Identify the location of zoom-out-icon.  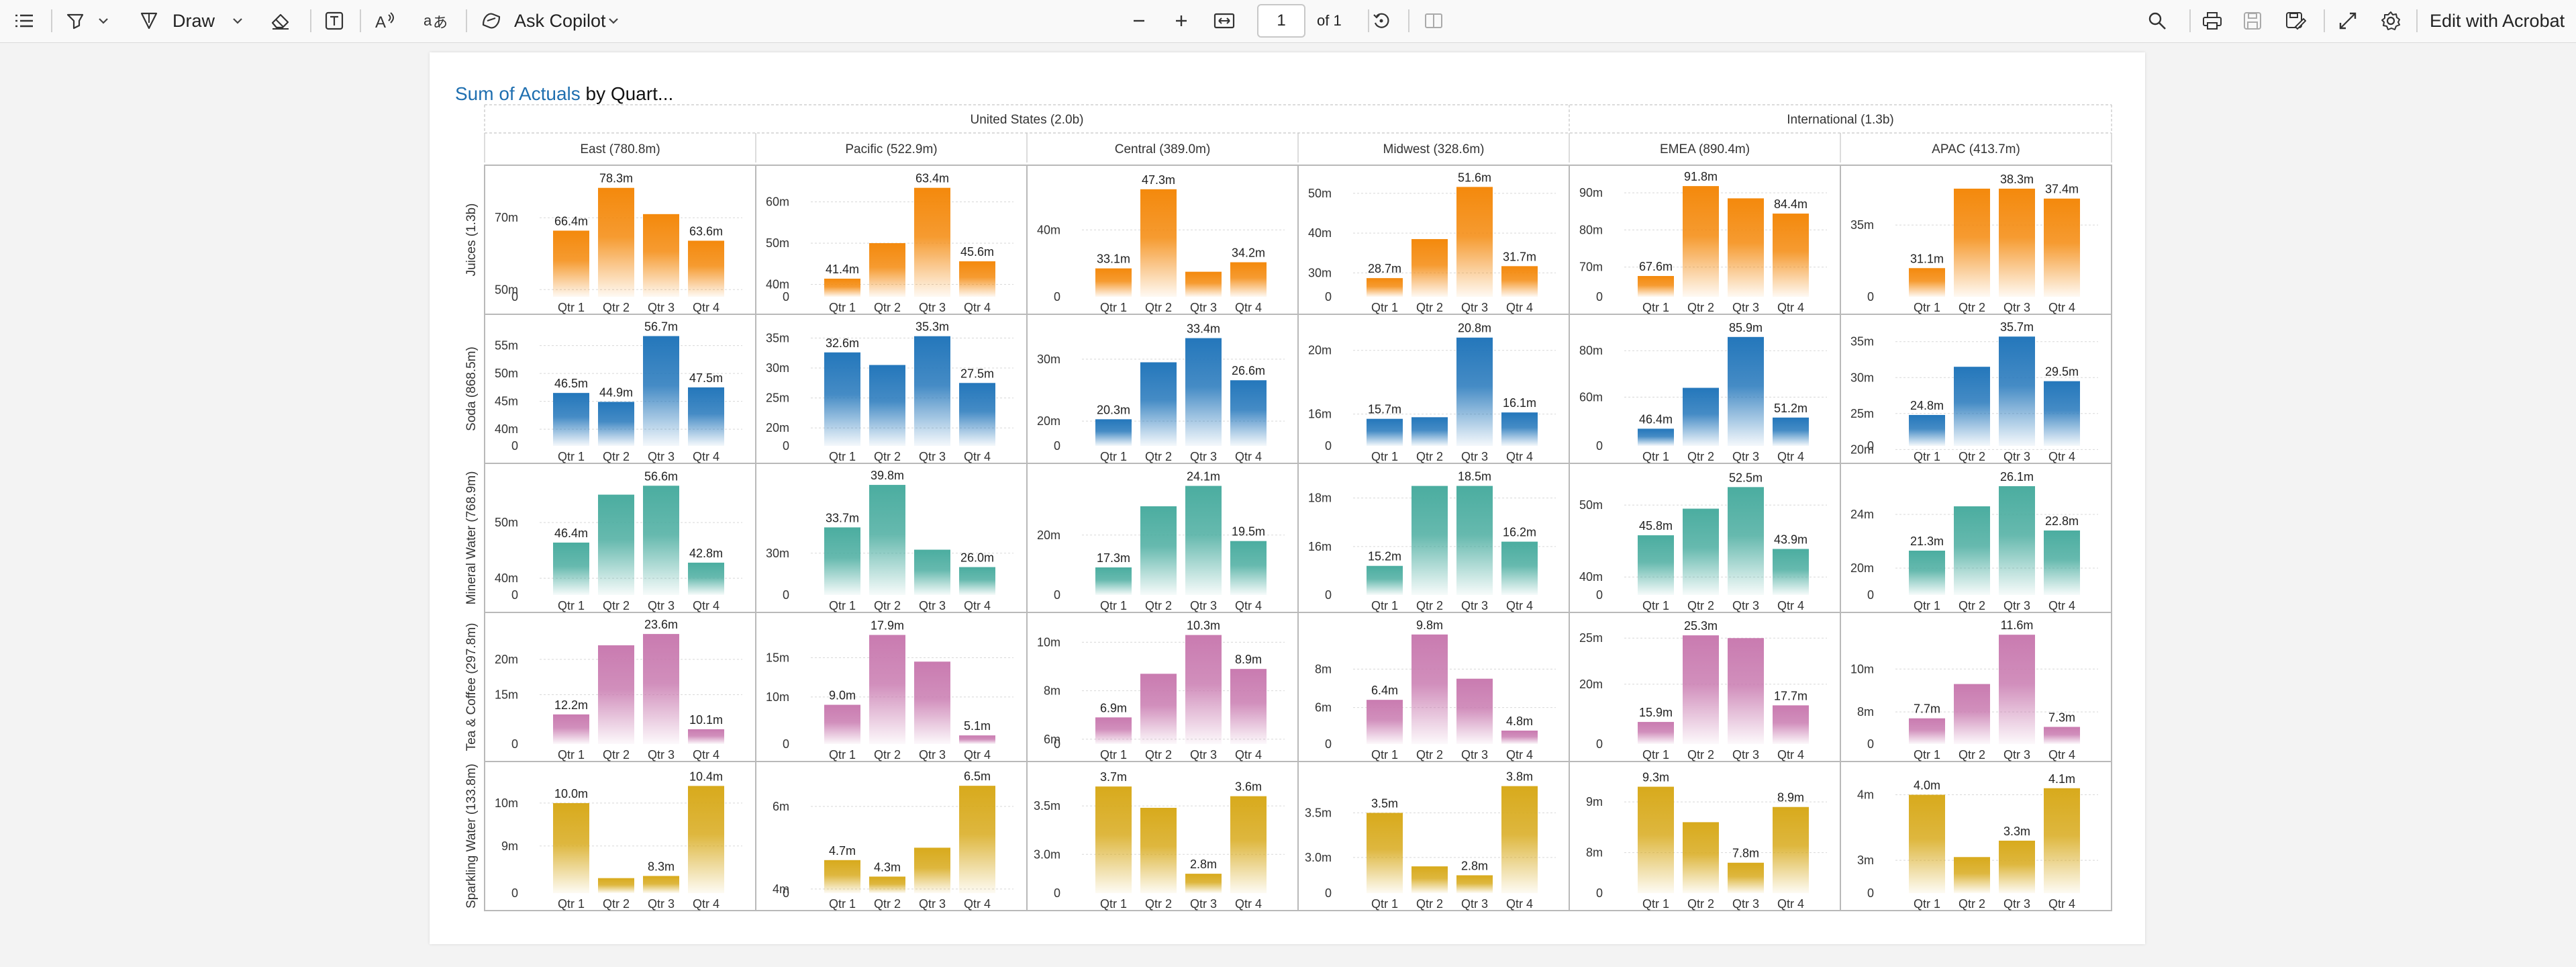
(1139, 21).